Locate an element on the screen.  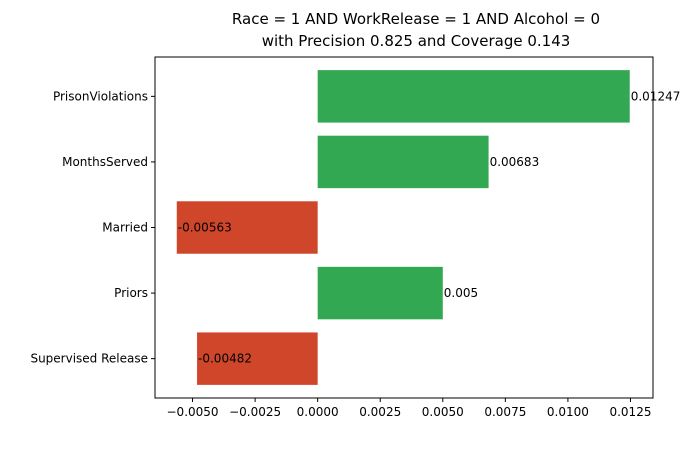
x-tick-label: 0.0000 is located at coordinates (318, 412).